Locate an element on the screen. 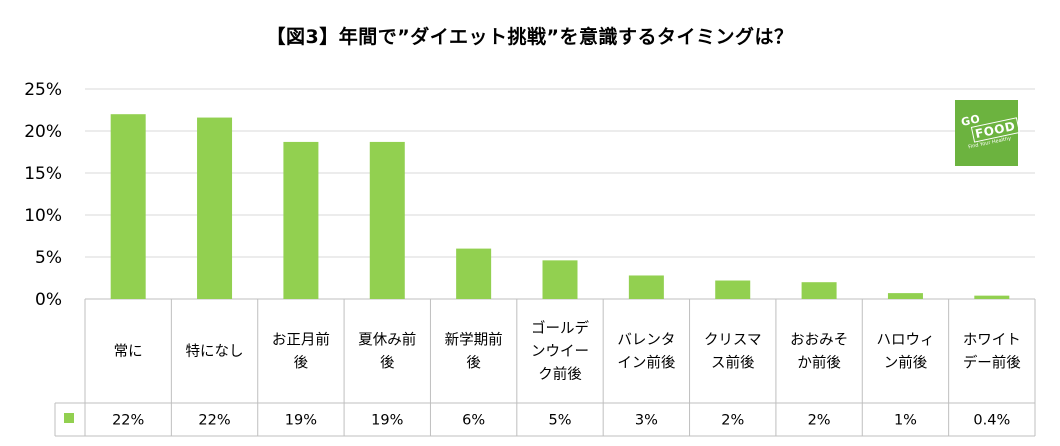 The width and height of the screenshot is (1060, 446). category-label: か前後 is located at coordinates (819, 363).